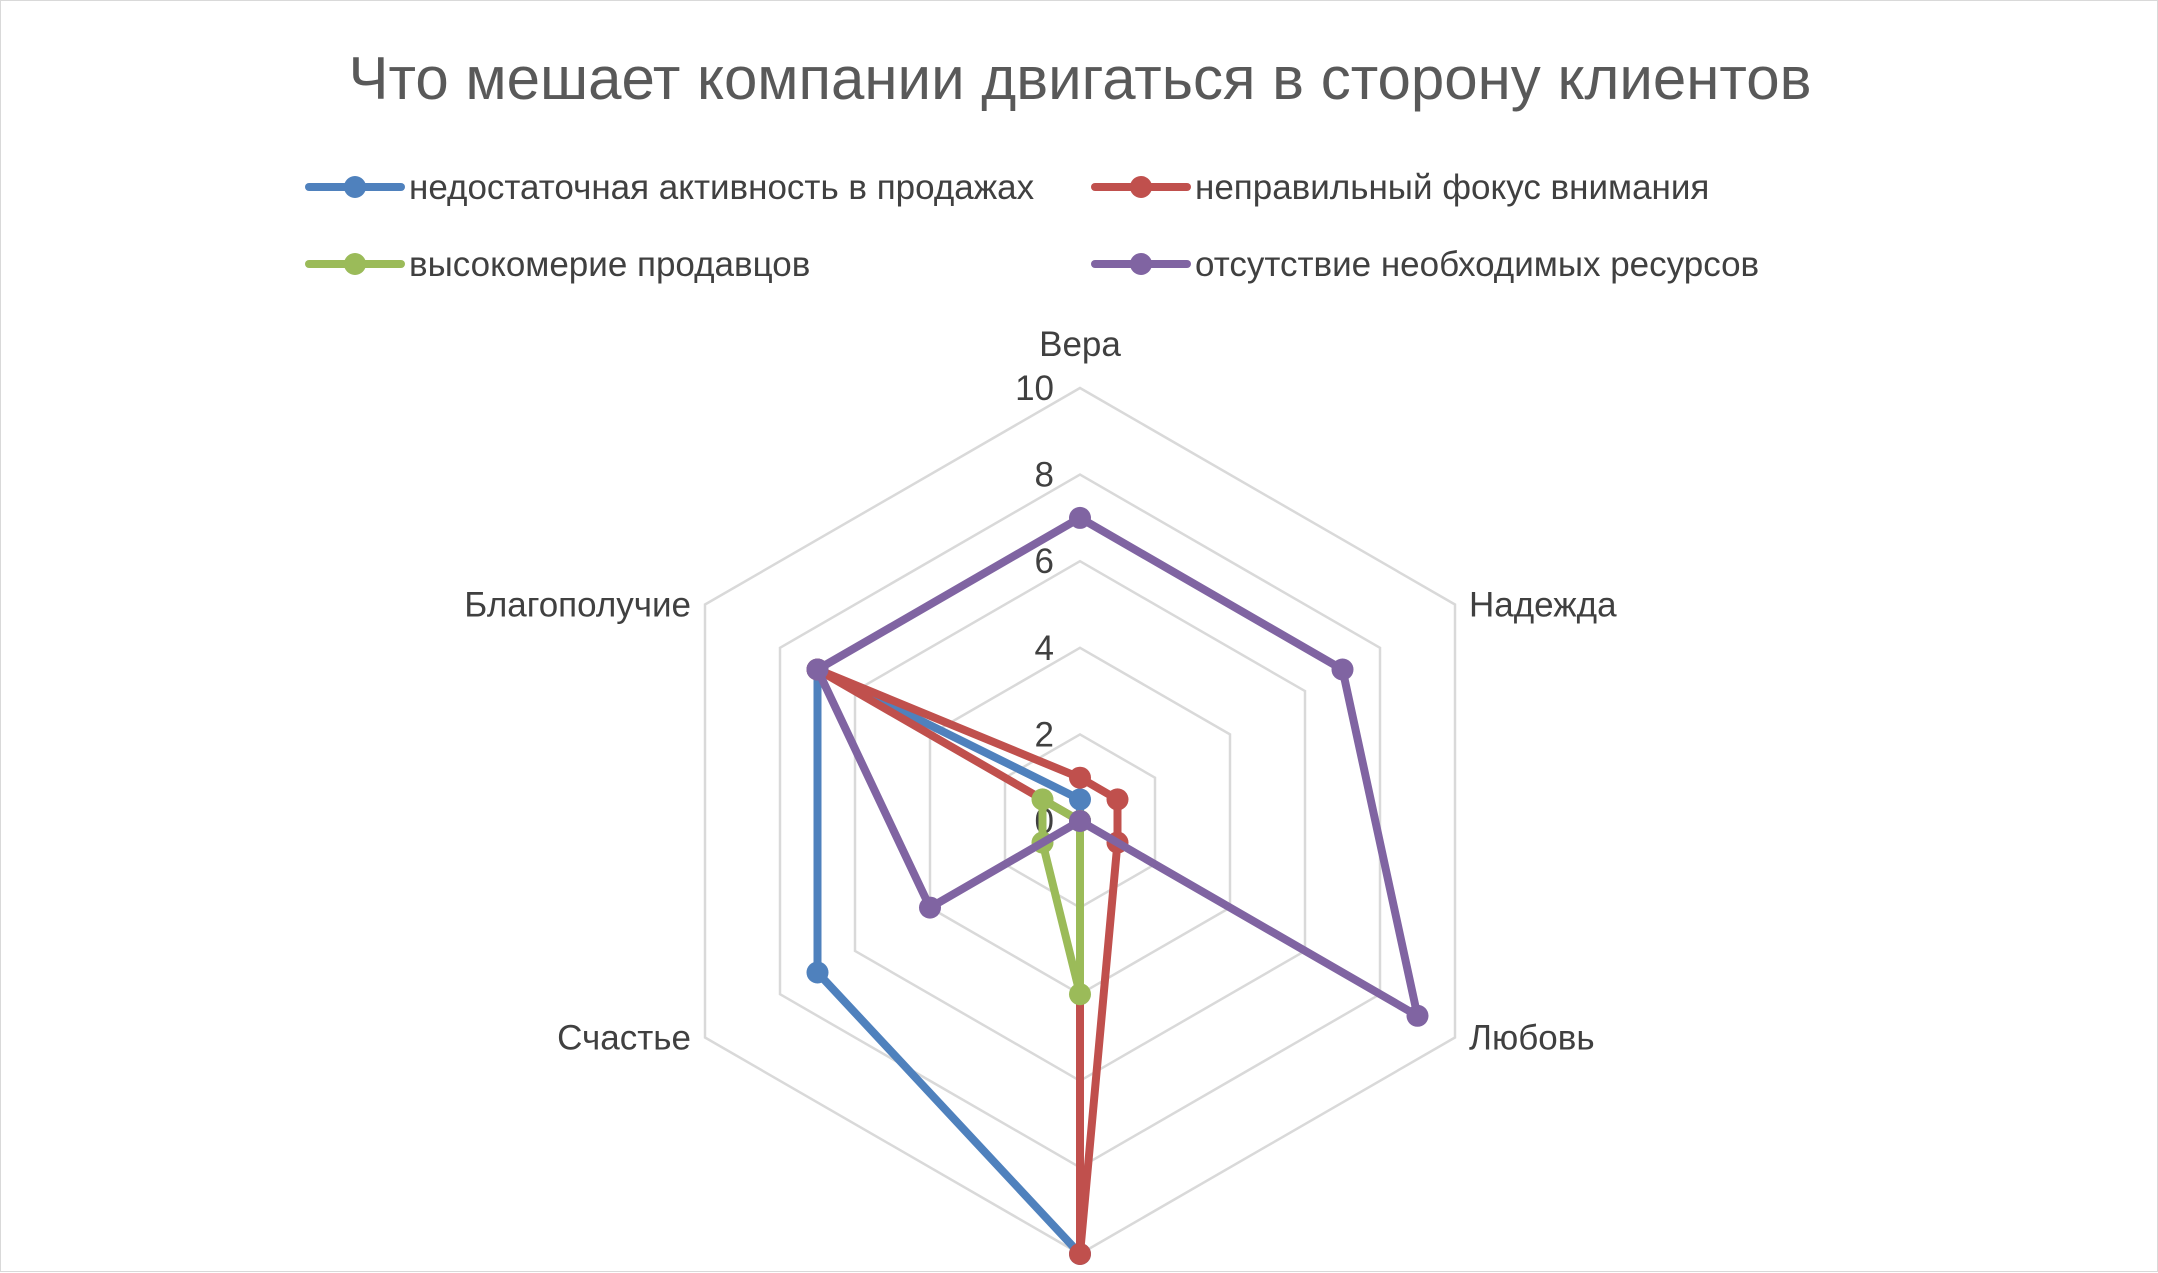 This screenshot has width=2158, height=1273. Describe the element at coordinates (1044, 648) in the screenshot. I see `tick-label: 4` at that location.